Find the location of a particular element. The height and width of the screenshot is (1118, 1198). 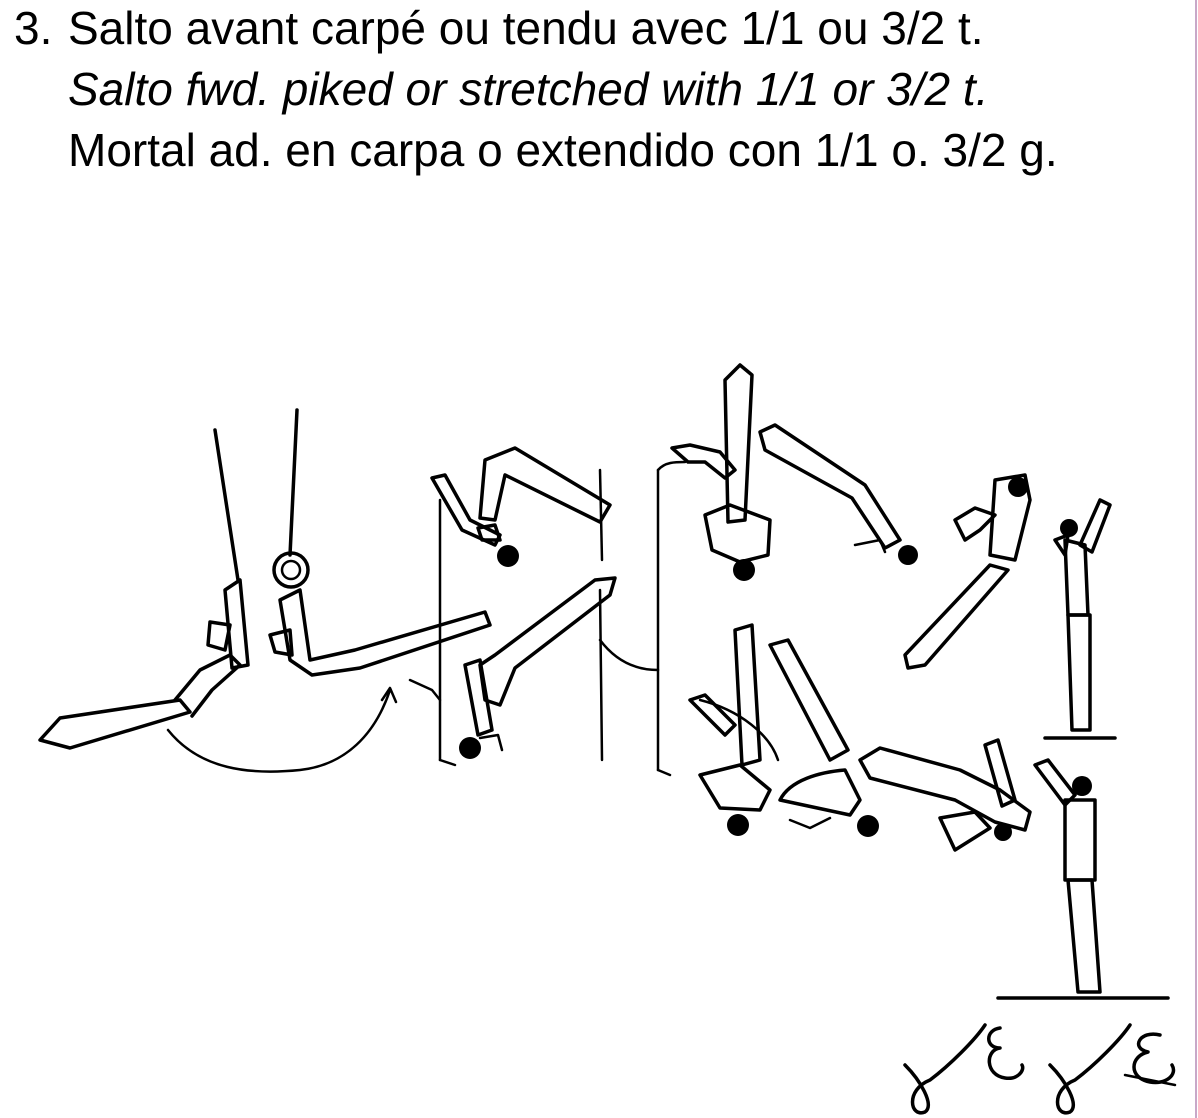

sequence-brackets is located at coordinates (547, 618).